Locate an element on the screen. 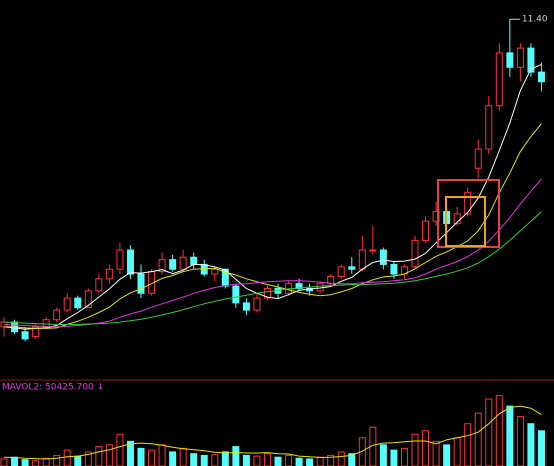 The height and width of the screenshot is (466, 554). highlight-box-inner is located at coordinates (465, 221).